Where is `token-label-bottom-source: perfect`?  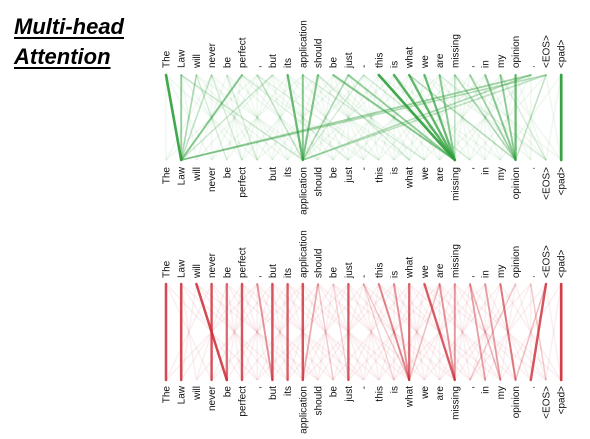 token-label-bottom-source: perfect is located at coordinates (243, 262).